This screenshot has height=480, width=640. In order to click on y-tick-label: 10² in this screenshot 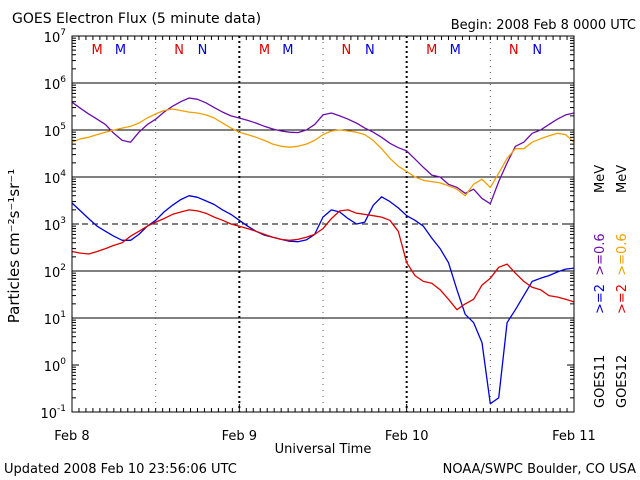, I will do `click(55, 272)`.